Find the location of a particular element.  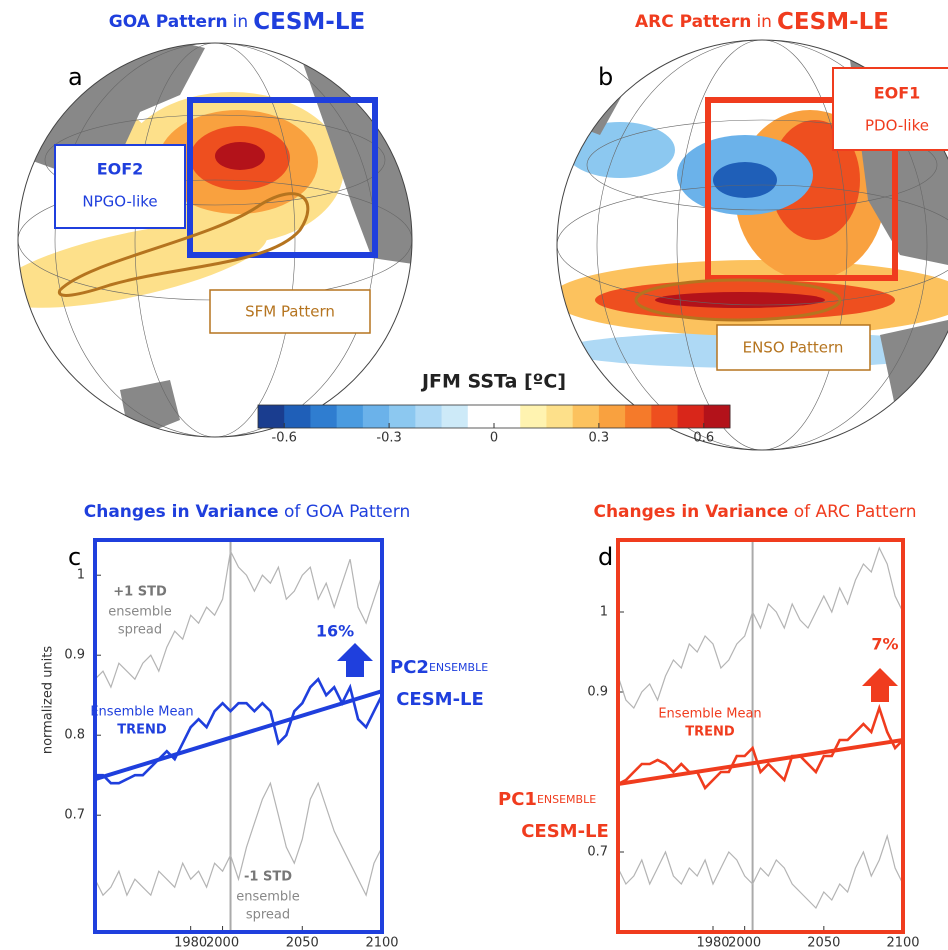

colorbar: -0.6 -0.3 0 0.3 0.6 is located at coordinates (494, 425).